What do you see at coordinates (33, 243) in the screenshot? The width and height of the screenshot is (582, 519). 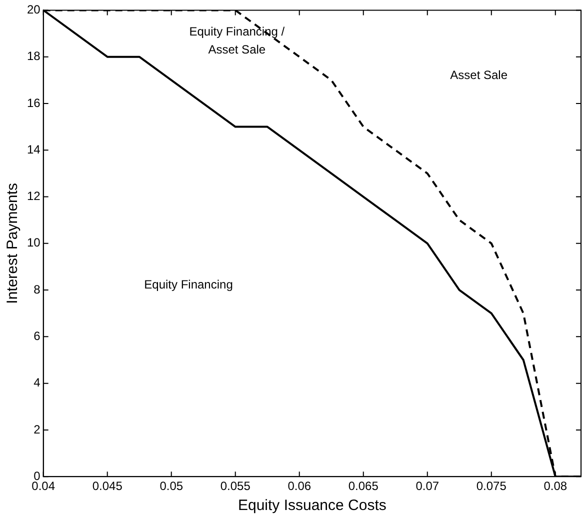 I see `y-tick-label: 10` at bounding box center [33, 243].